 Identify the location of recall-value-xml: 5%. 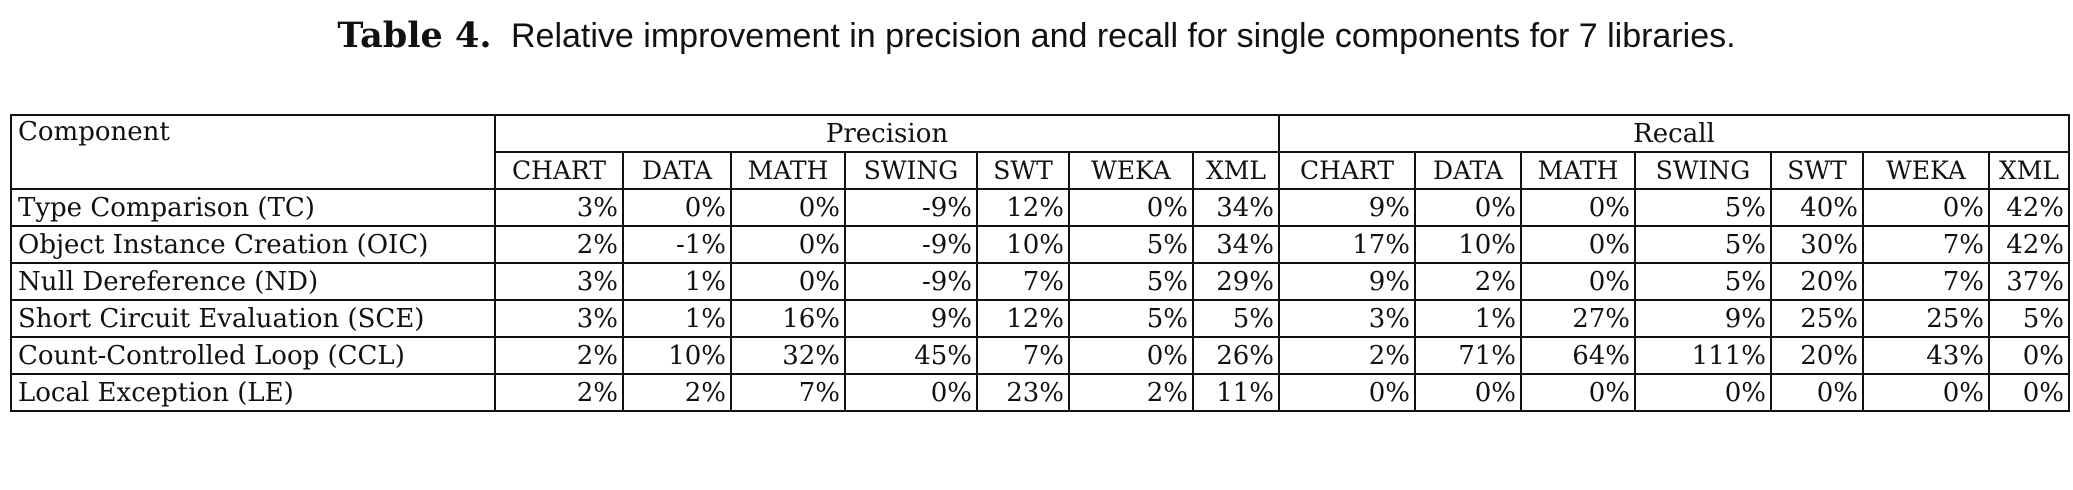
(2029, 318).